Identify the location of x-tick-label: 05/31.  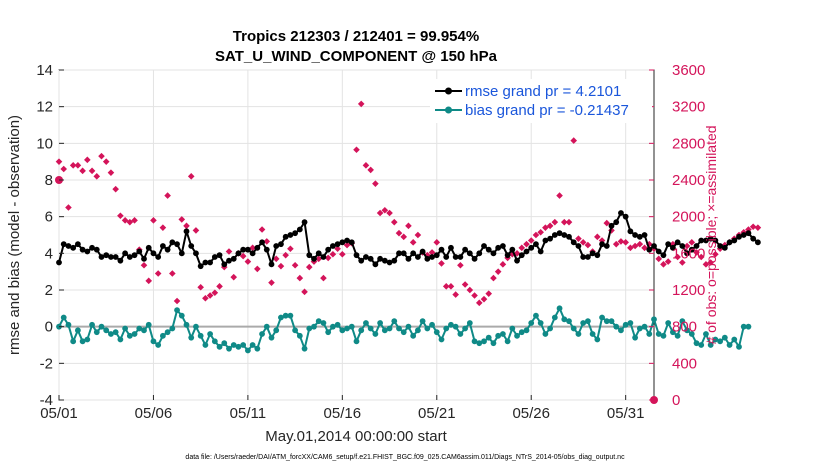
(626, 413).